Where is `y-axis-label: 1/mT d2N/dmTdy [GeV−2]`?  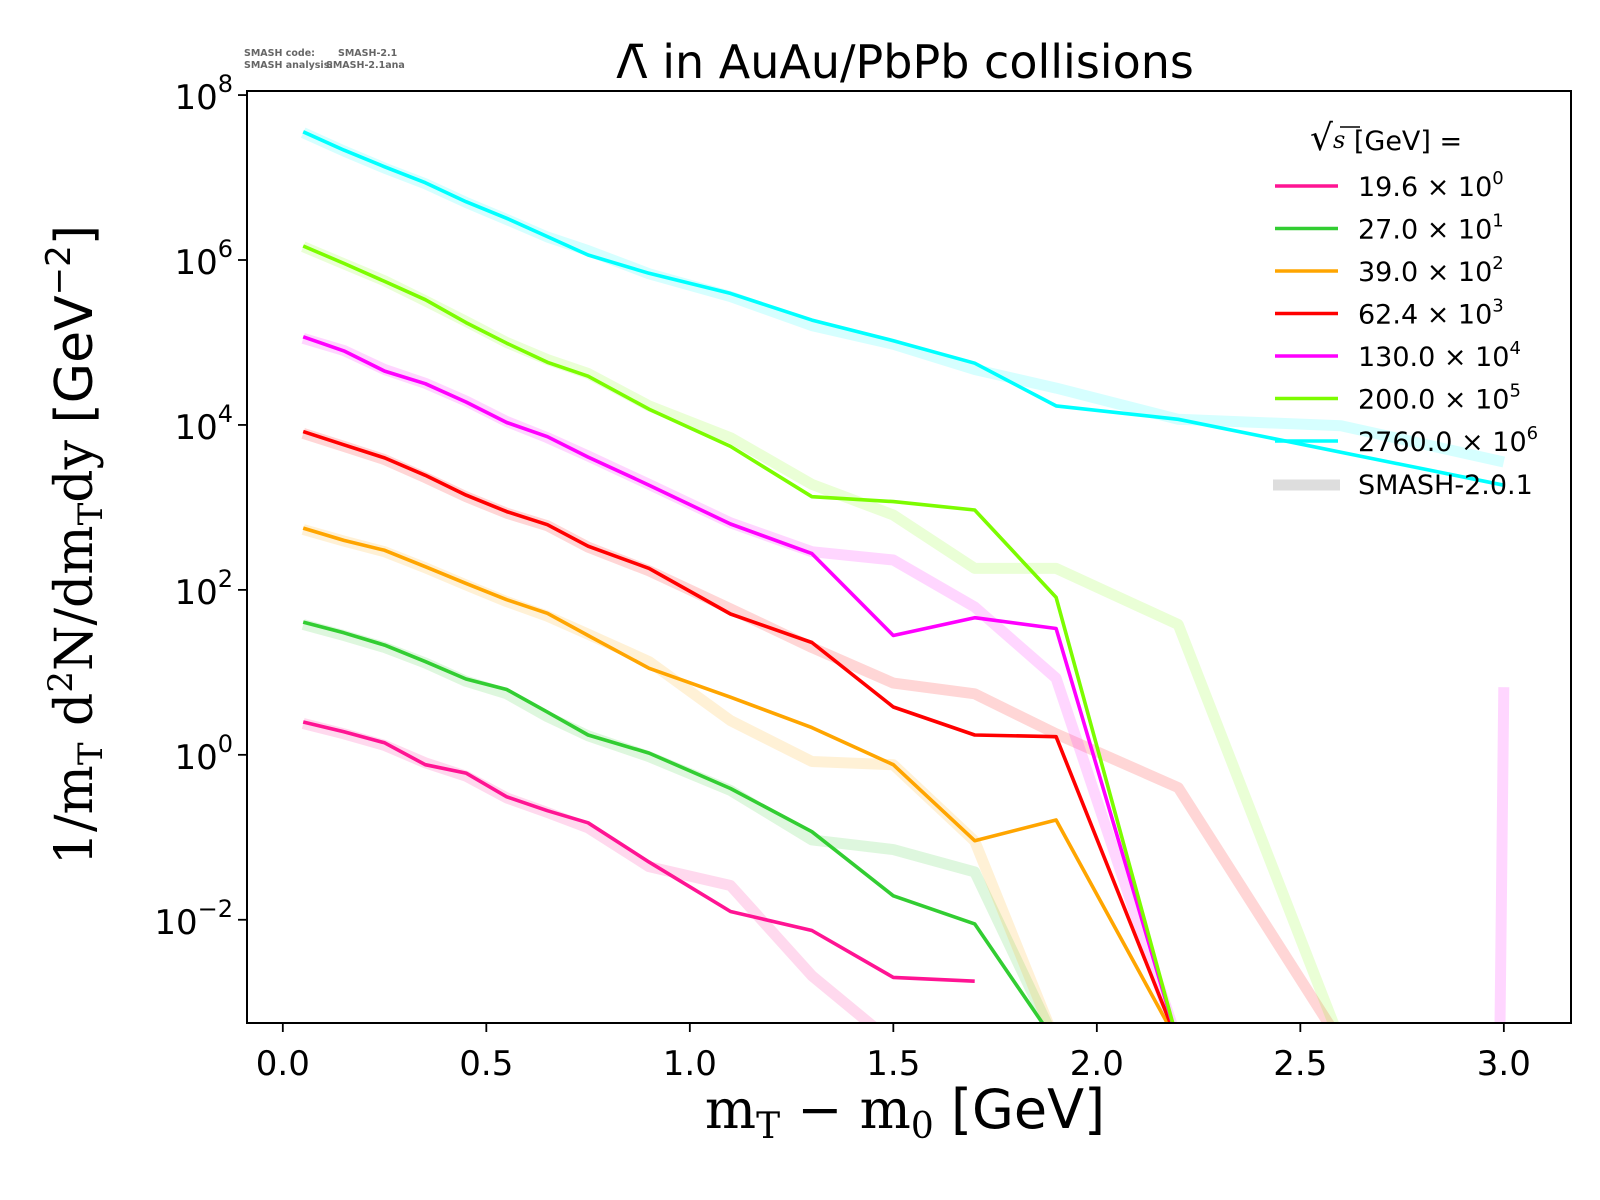 y-axis-label: 1/mT d2N/dmTdy [GeV−2] is located at coordinates (75, 545).